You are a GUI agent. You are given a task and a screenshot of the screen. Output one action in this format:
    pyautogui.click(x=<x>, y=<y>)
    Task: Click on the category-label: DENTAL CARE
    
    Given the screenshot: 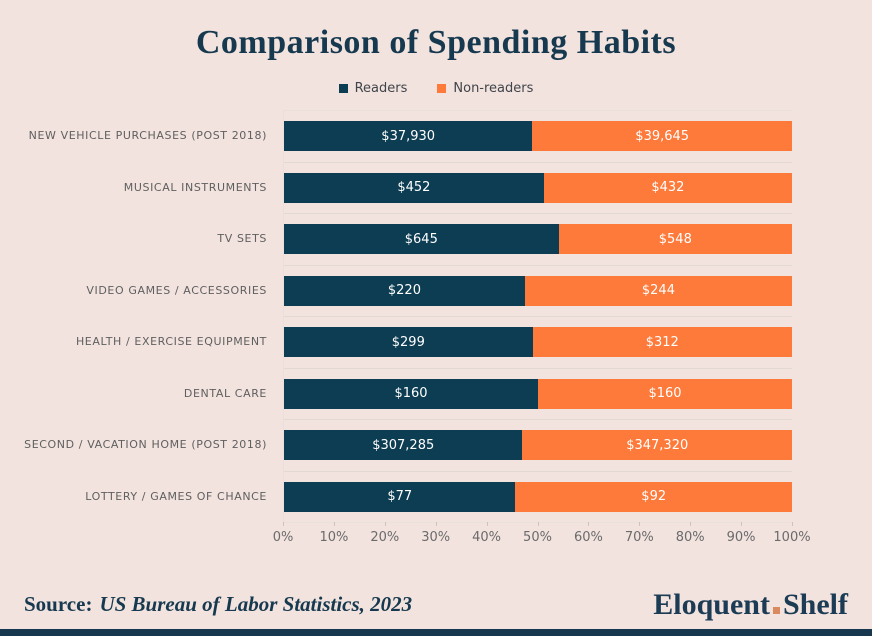 What is the action you would take?
    pyautogui.click(x=225, y=393)
    